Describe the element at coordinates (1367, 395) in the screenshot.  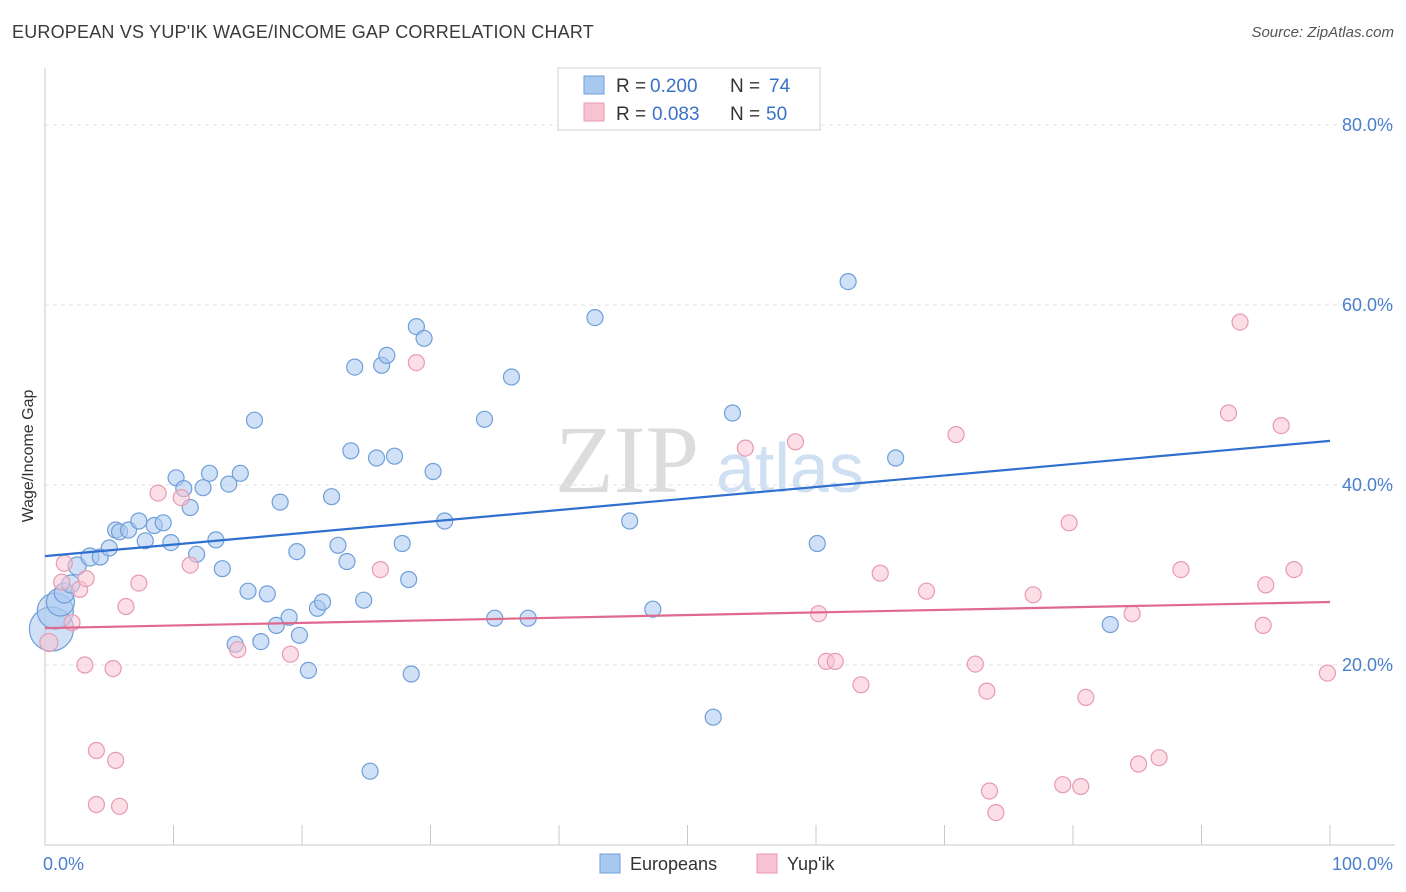
I see `y-tick-labels: 20.0% 40.0% 60.0% 80.0%` at that location.